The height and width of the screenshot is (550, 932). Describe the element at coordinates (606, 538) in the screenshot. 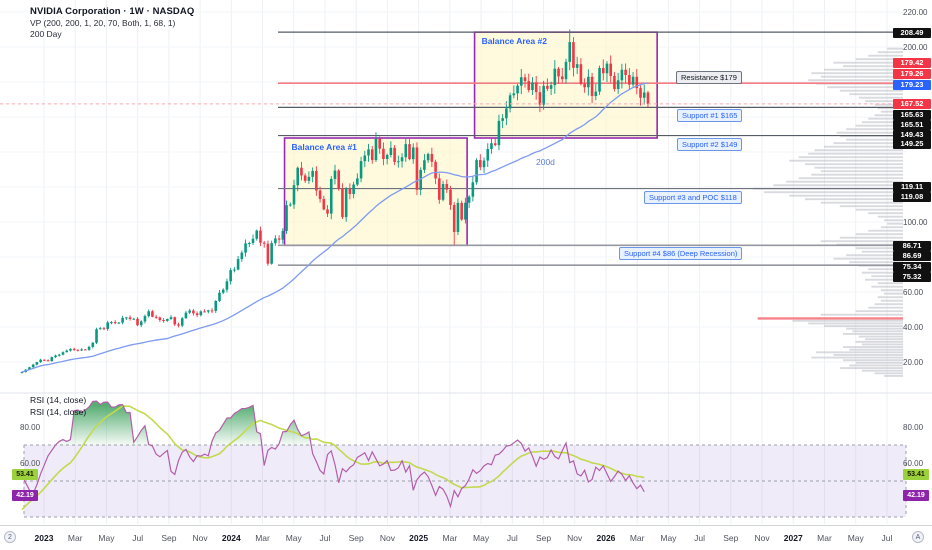

I see `time-axis-label: 2026` at that location.